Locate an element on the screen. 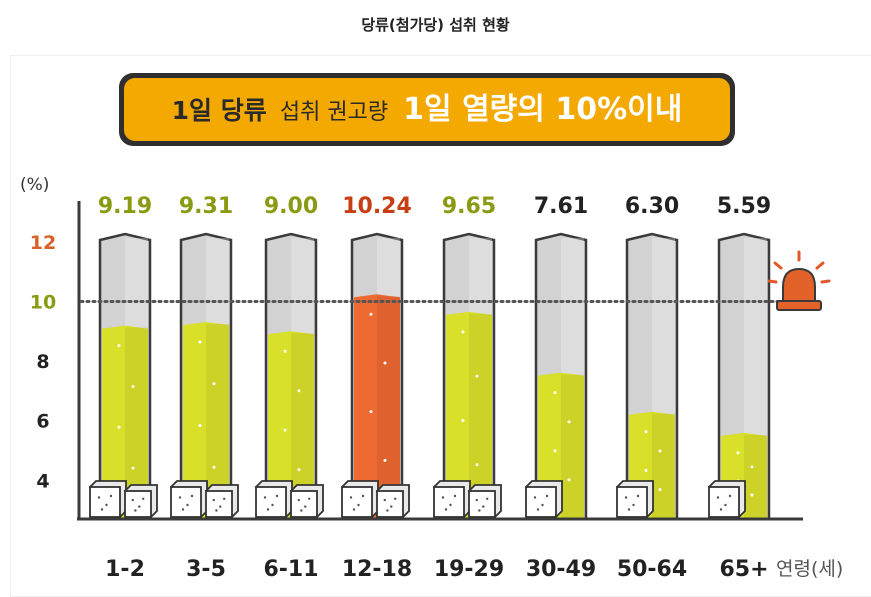 This screenshot has width=871, height=597. banner-background is located at coordinates (427, 109).